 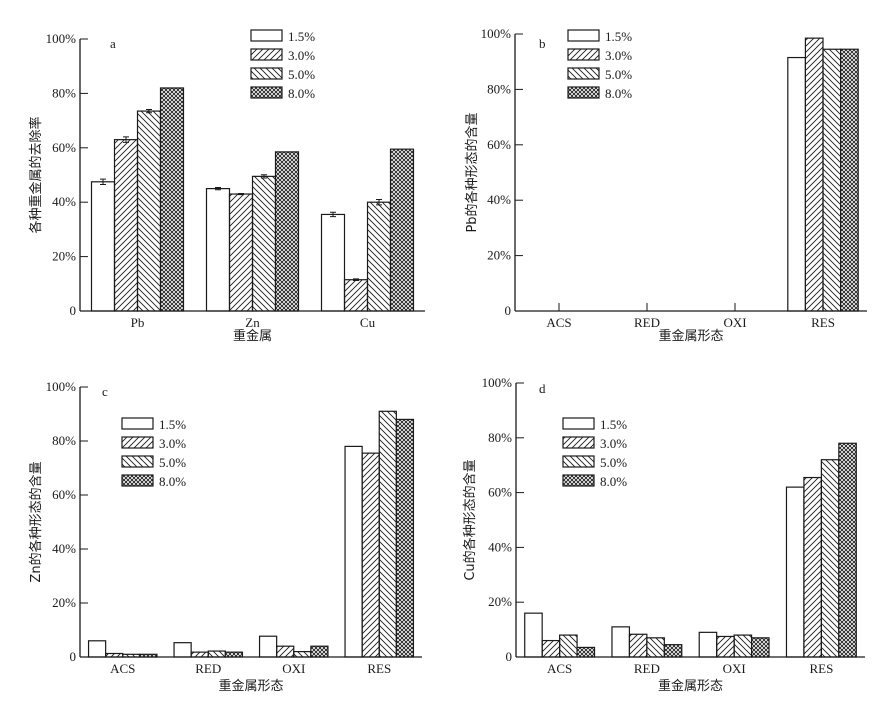 I want to click on y-tick-label: 0, so click(x=508, y=310).